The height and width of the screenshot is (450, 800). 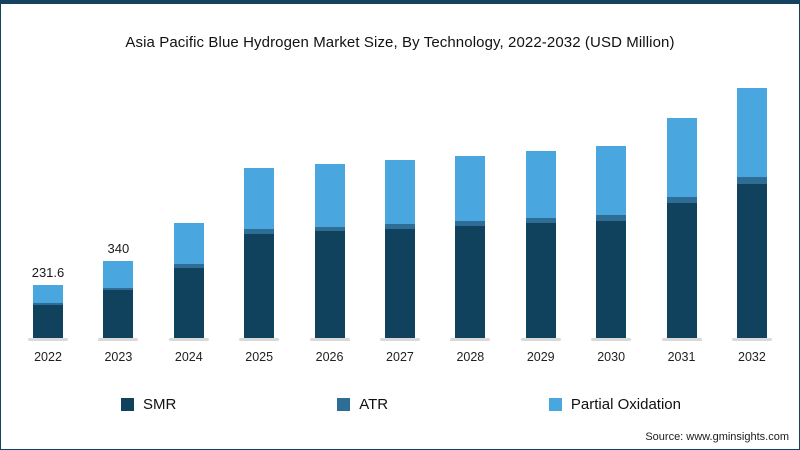 What do you see at coordinates (611, 357) in the screenshot?
I see `x-axis-label: 2030` at bounding box center [611, 357].